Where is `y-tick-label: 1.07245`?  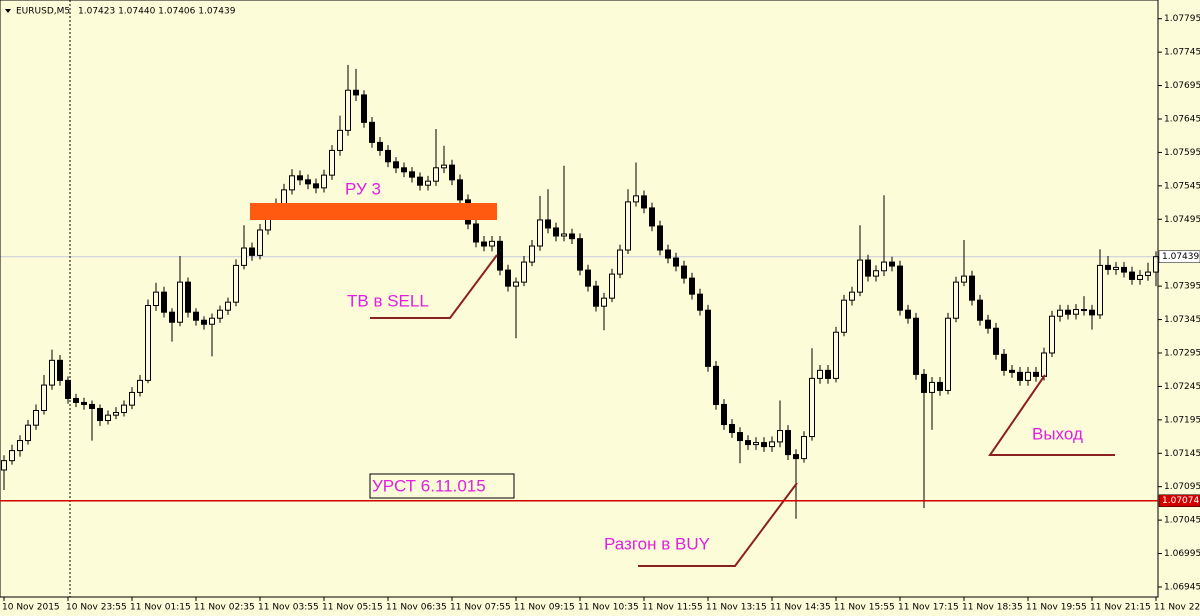
y-tick-label: 1.07245 is located at coordinates (1182, 387).